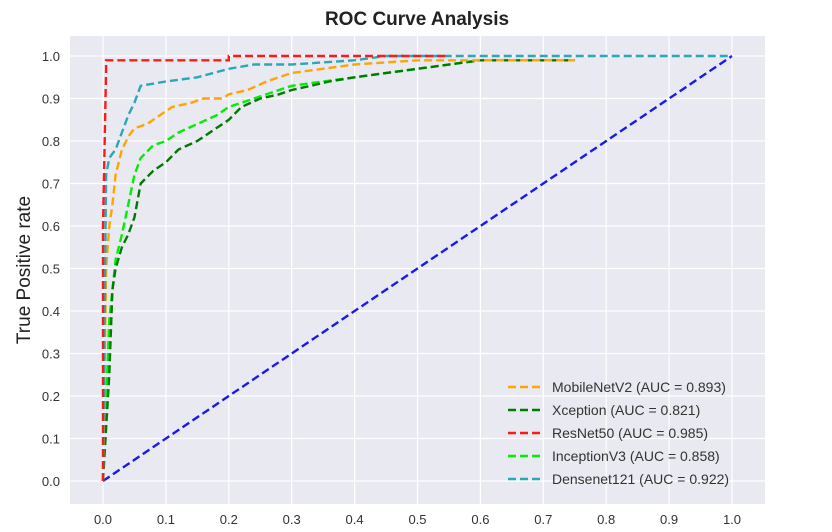  Describe the element at coordinates (732, 519) in the screenshot. I see `x-tick-label: 1.0` at that location.